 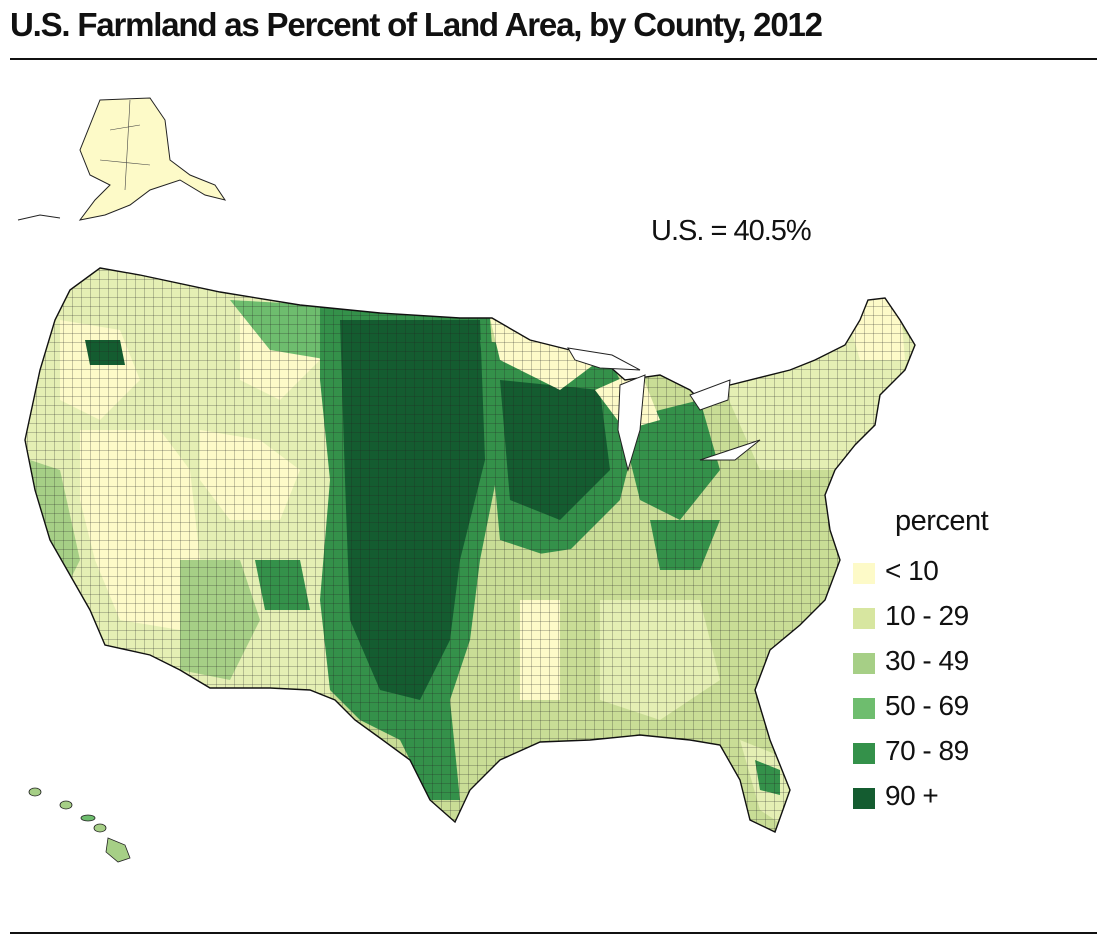 I want to click on bottom-rule, so click(x=553, y=933).